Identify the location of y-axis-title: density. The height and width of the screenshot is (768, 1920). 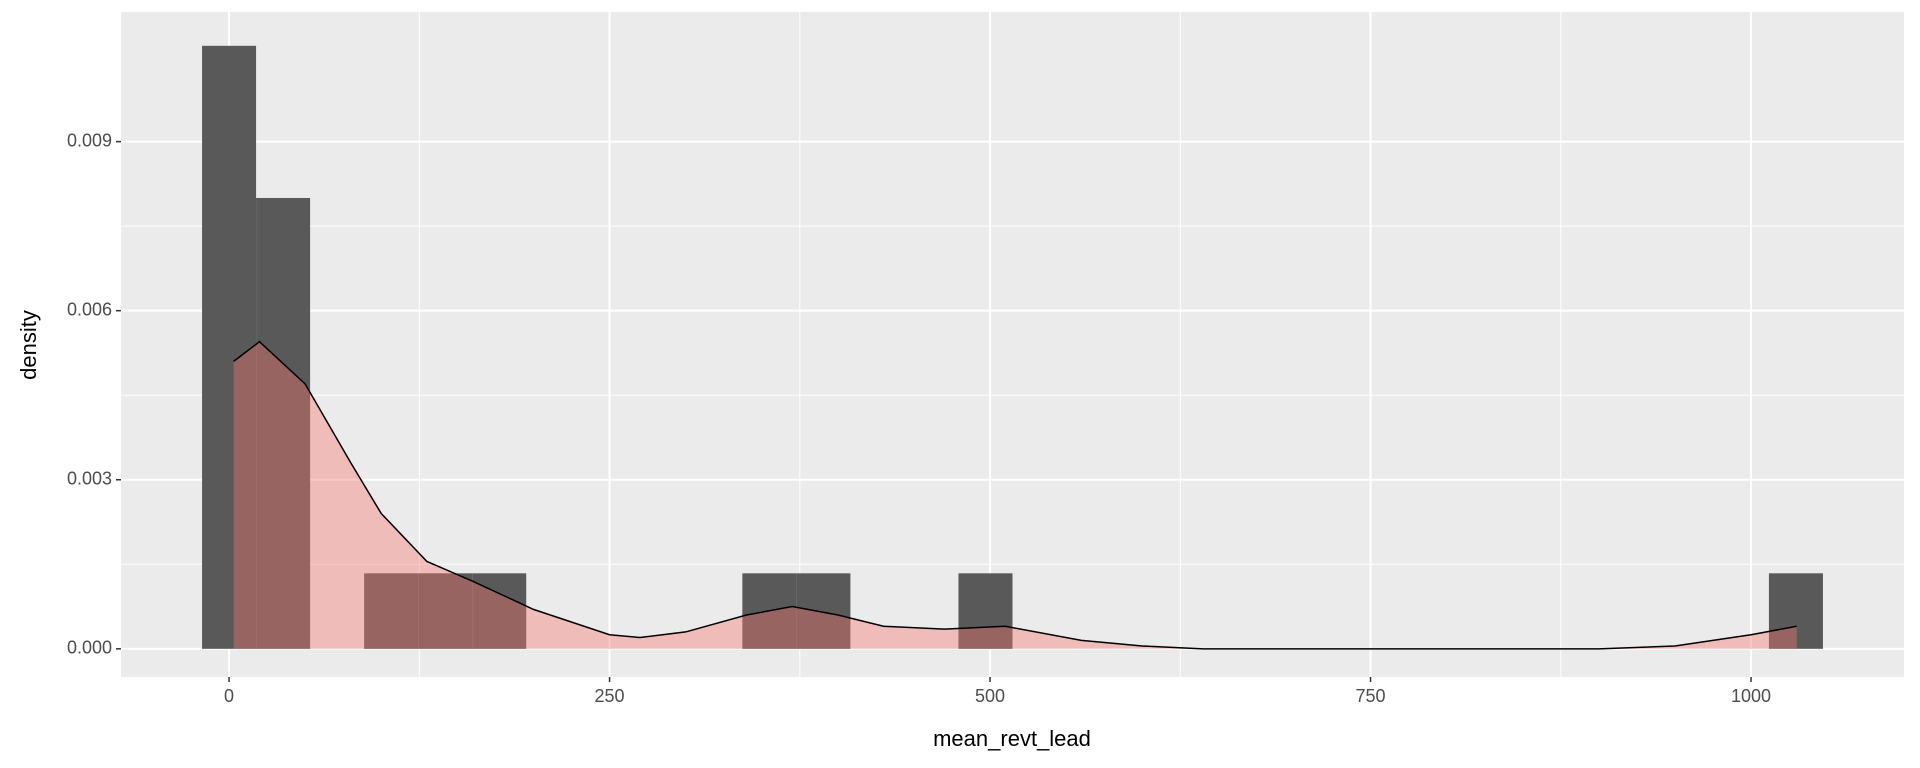
(28, 345).